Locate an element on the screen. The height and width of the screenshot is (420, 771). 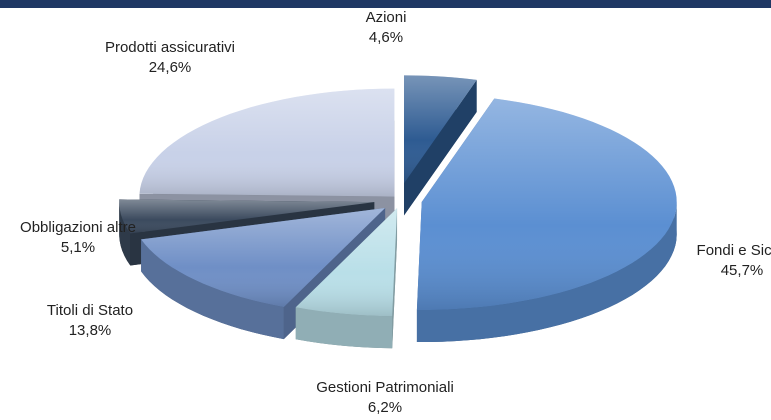
slice-label: Azioni is located at coordinates (386, 17).